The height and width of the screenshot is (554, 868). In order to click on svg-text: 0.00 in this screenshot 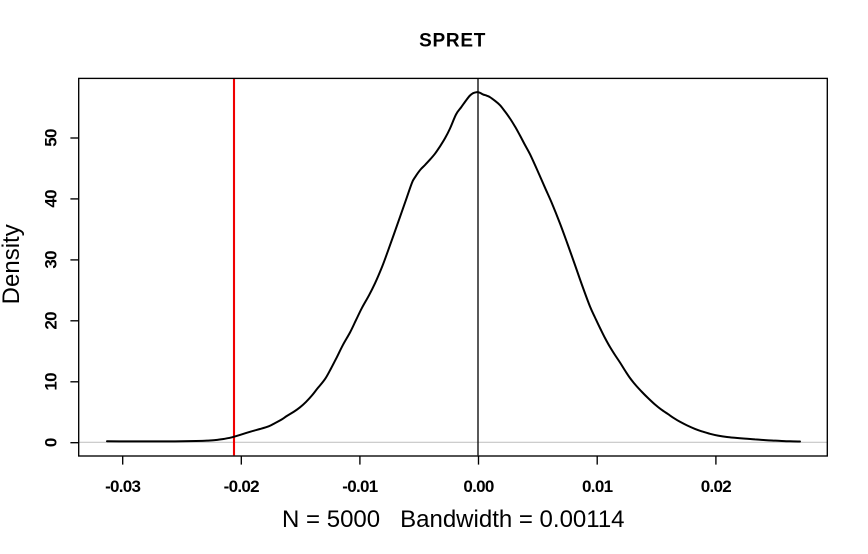, I will do `click(478, 486)`.